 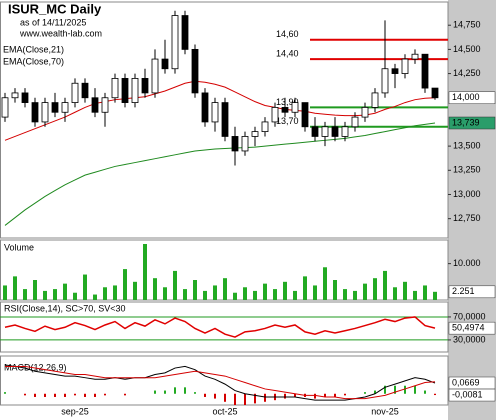 What do you see at coordinates (60, 33) in the screenshot?
I see `source: www.wealth-lab.com` at bounding box center [60, 33].